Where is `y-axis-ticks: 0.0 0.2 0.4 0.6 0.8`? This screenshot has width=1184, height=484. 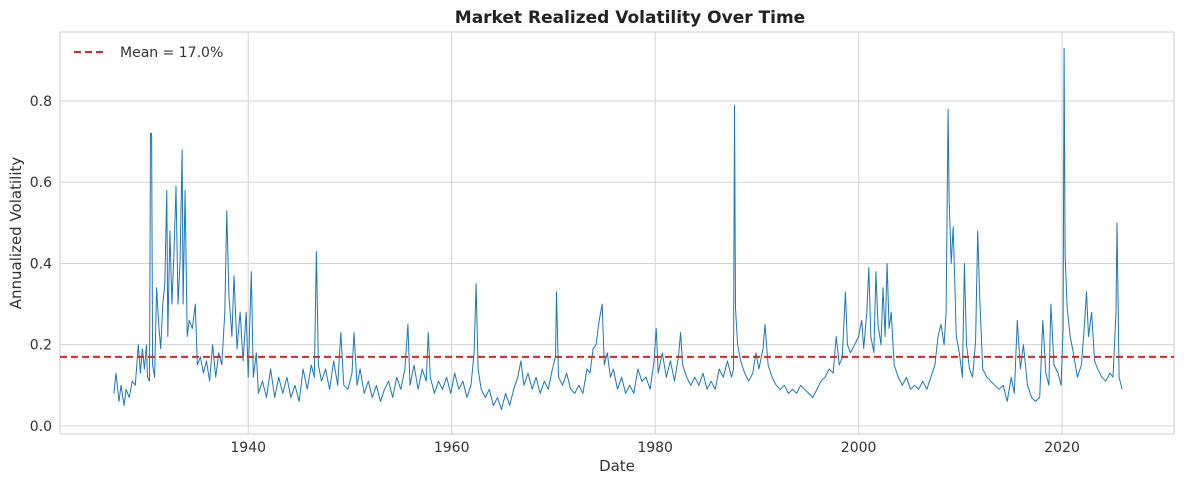 y-axis-ticks: 0.0 0.2 0.4 0.6 0.8 is located at coordinates (41, 264).